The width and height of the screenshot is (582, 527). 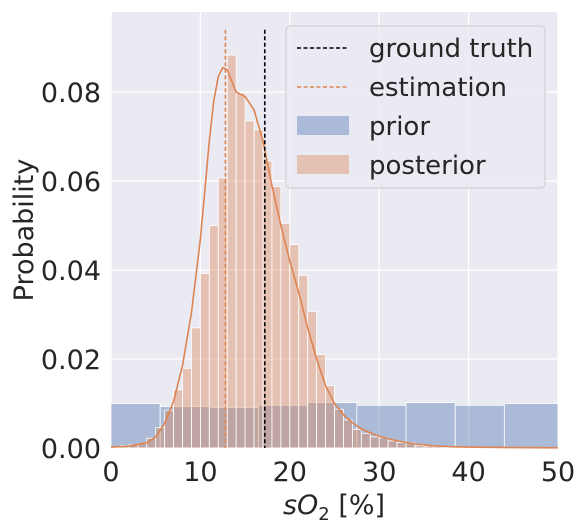 I want to click on legend: ground truth estimation prior posterior, so click(x=415, y=107).